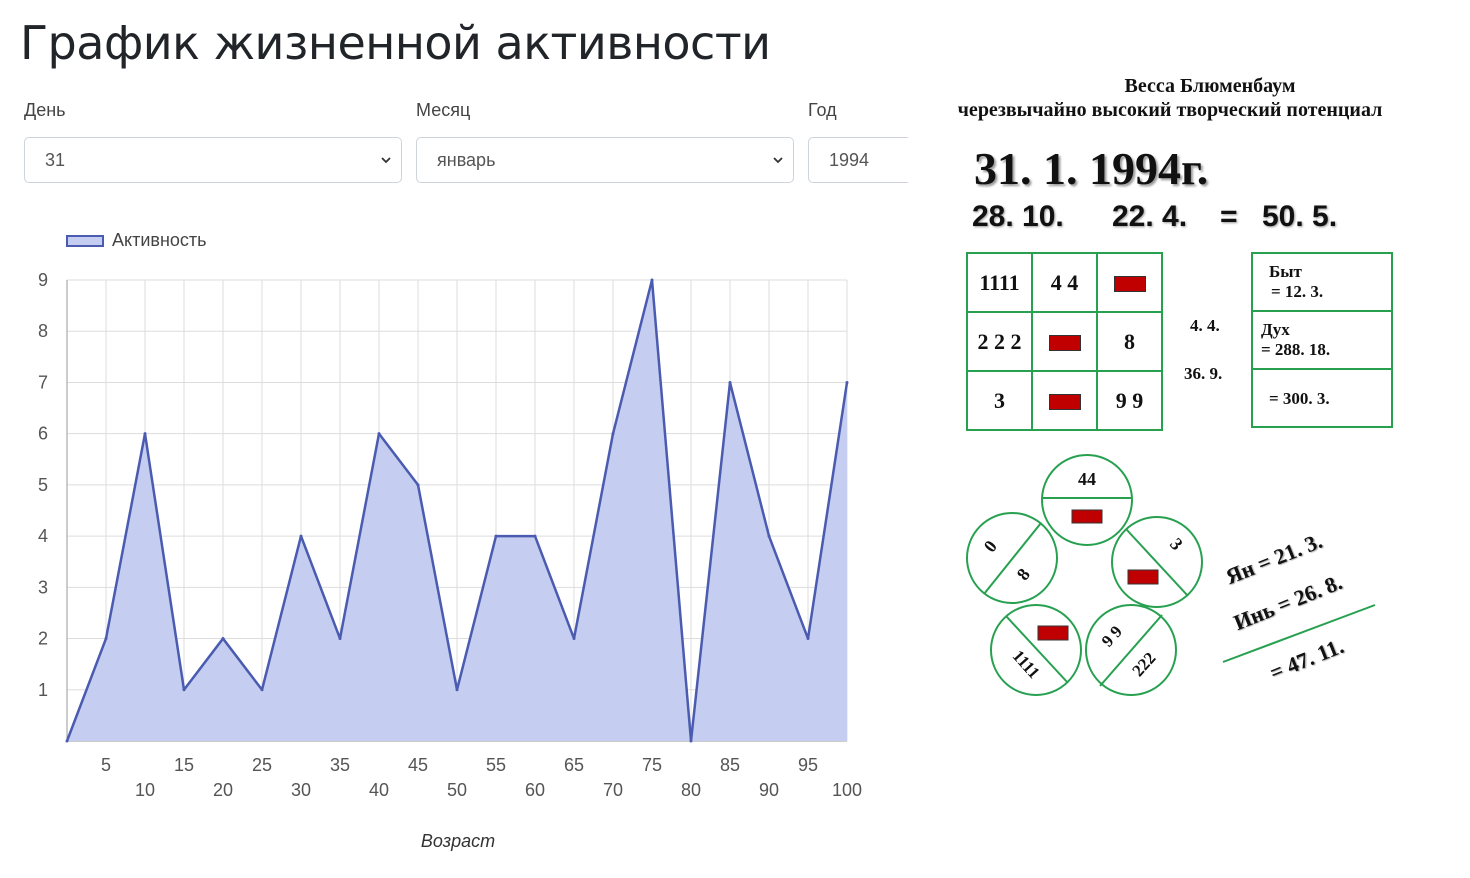  Describe the element at coordinates (145, 790) in the screenshot. I see `x-tick-label: 10` at that location.